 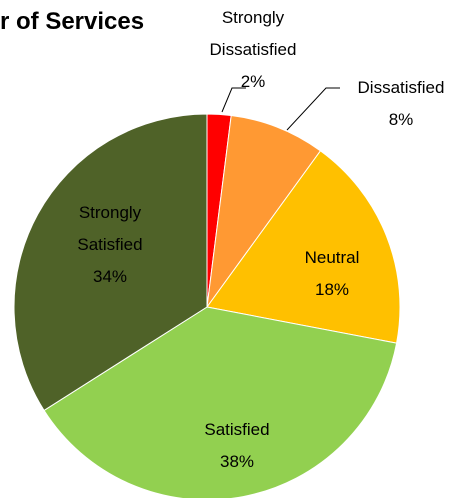 What do you see at coordinates (332, 289) in the screenshot?
I see `value-label: 18%` at bounding box center [332, 289].